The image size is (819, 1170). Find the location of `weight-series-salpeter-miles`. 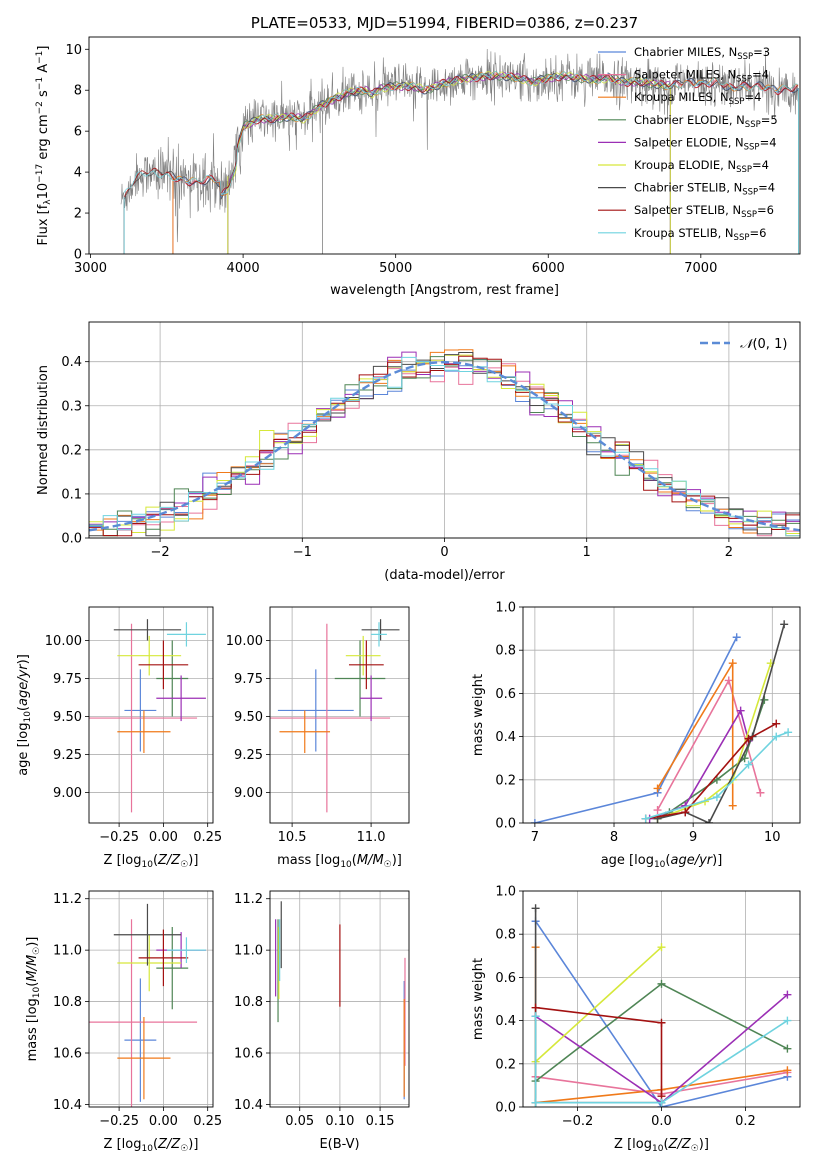

weight-series-salpeter-miles is located at coordinates (709, 745).